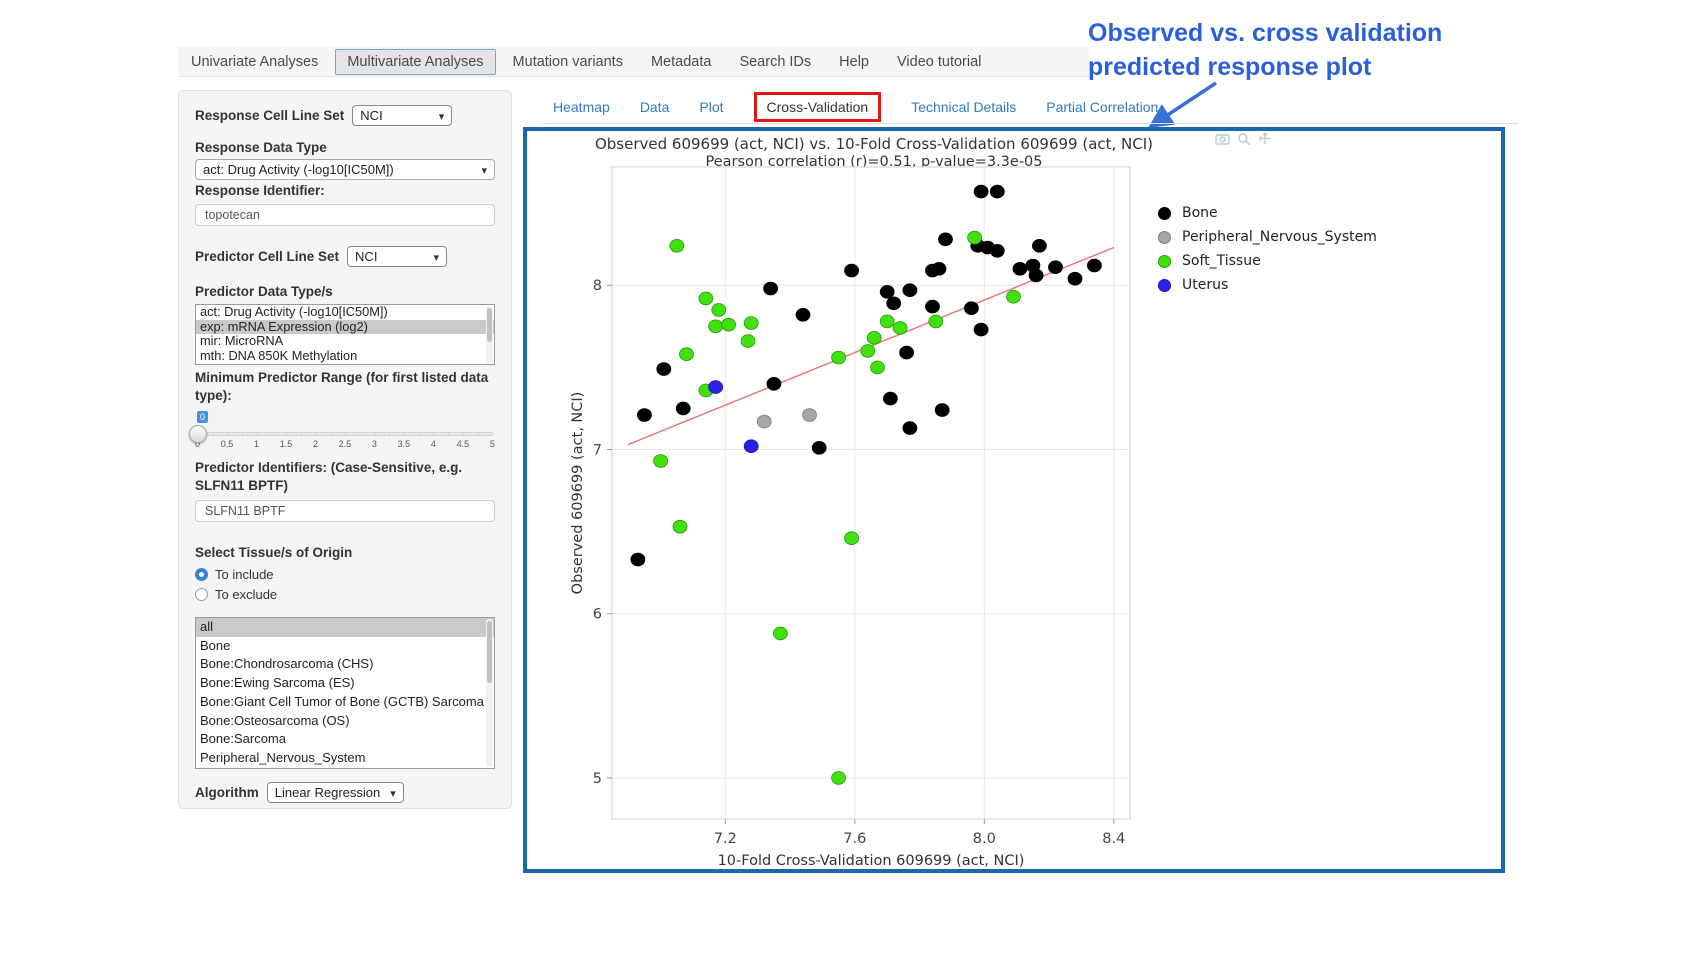  What do you see at coordinates (345, 511) in the screenshot?
I see `predictor-identifiers-input` at bounding box center [345, 511].